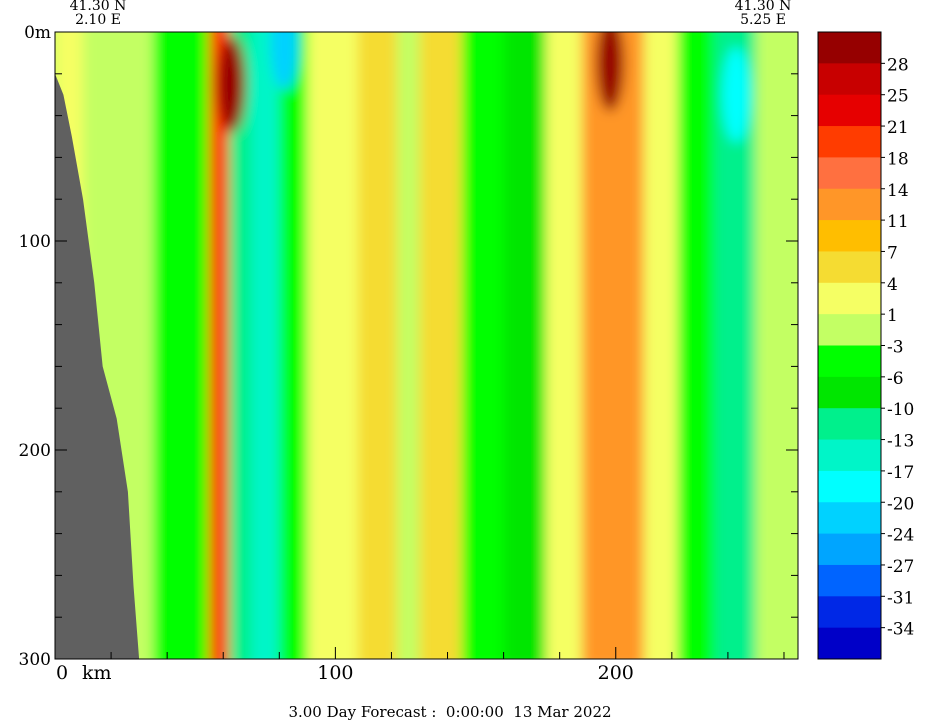 This screenshot has width=930, height=721. Describe the element at coordinates (900, 598) in the screenshot. I see `colorbar-label: -31` at that location.